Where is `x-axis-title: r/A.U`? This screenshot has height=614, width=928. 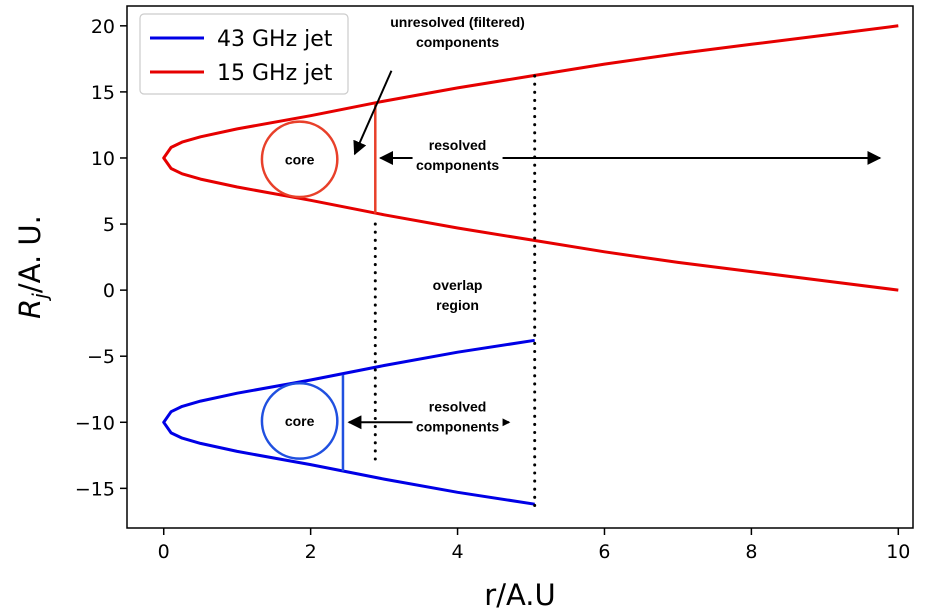
x-axis-title: r/A.U is located at coordinates (519, 595).